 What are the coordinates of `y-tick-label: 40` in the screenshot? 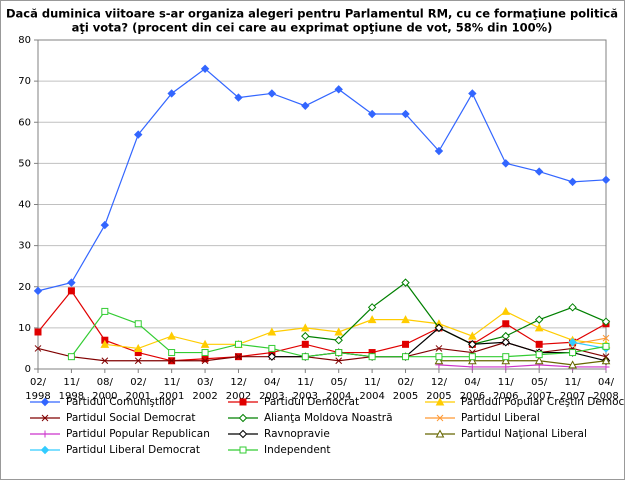 It's located at (24, 205).